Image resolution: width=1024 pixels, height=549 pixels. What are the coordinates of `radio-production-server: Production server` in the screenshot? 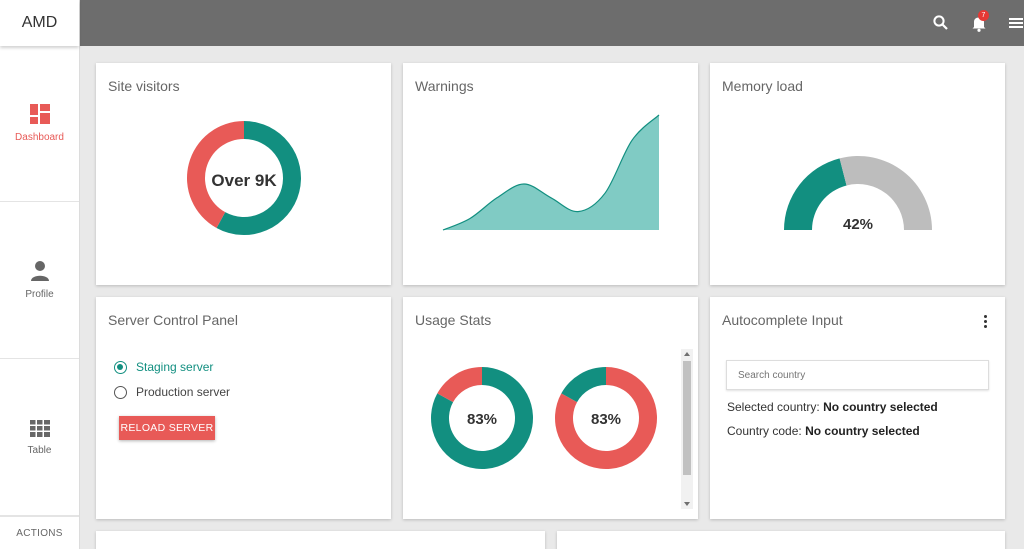 It's located at (172, 392).